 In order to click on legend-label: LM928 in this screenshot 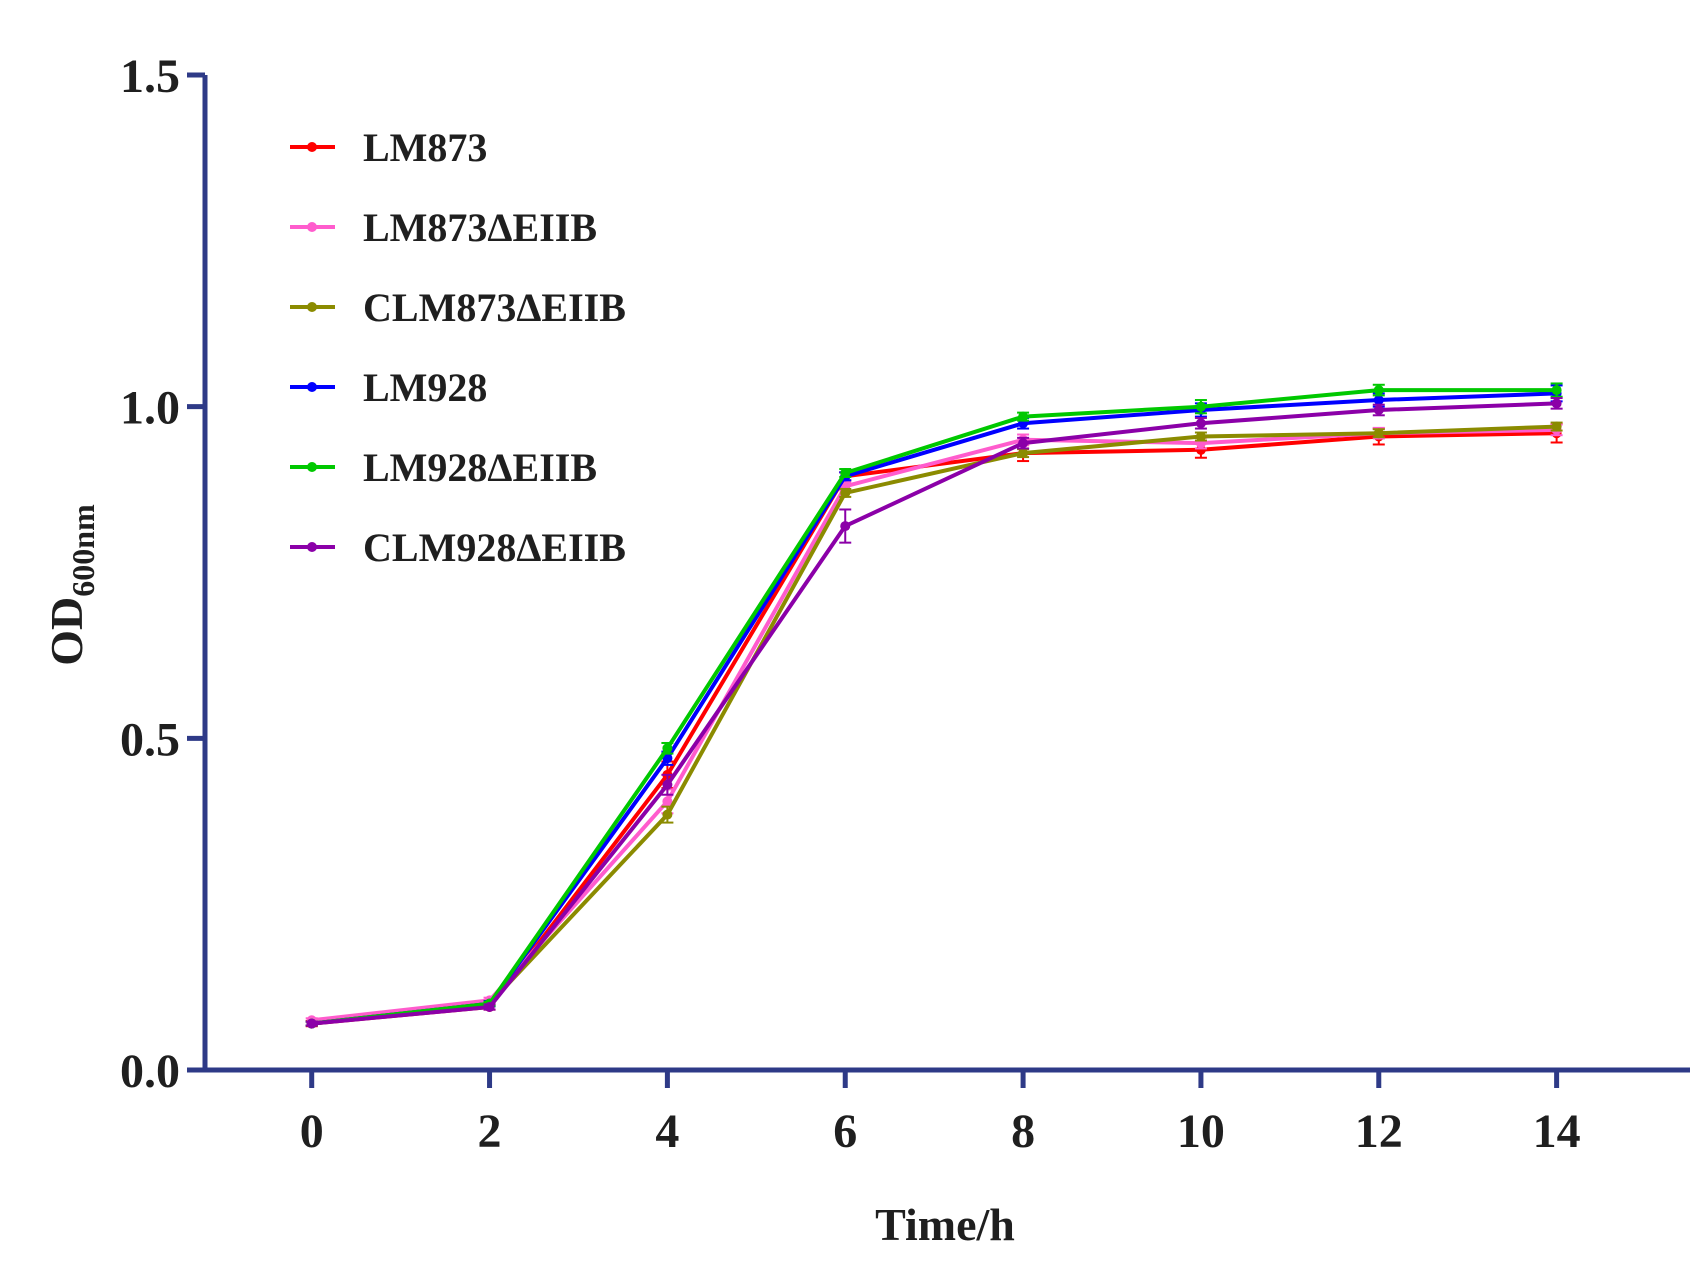, I will do `click(425, 387)`.